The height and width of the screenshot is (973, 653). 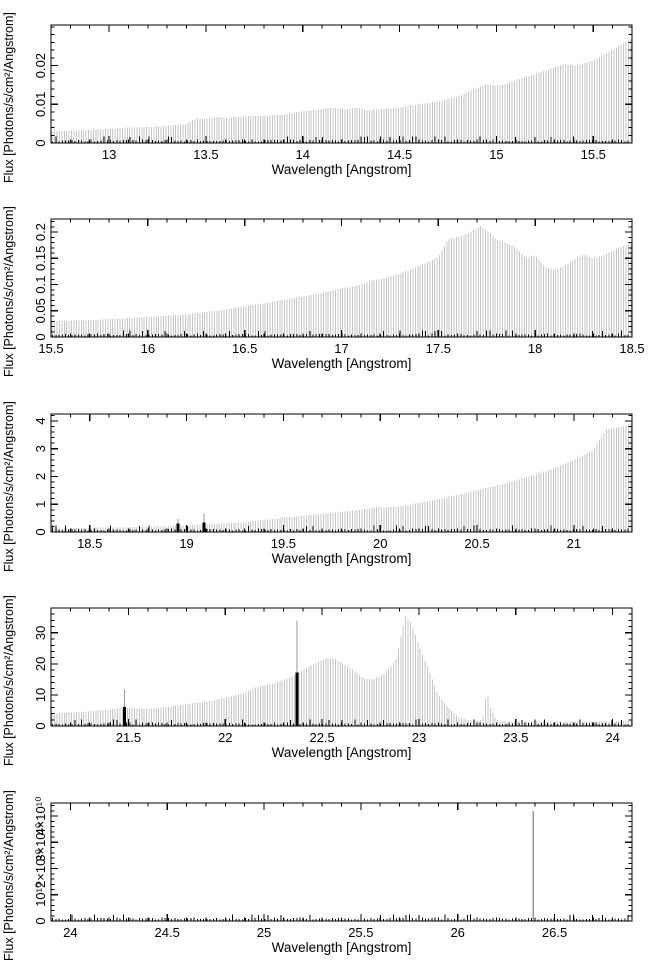 I want to click on svg-text: 15, so click(x=496, y=154).